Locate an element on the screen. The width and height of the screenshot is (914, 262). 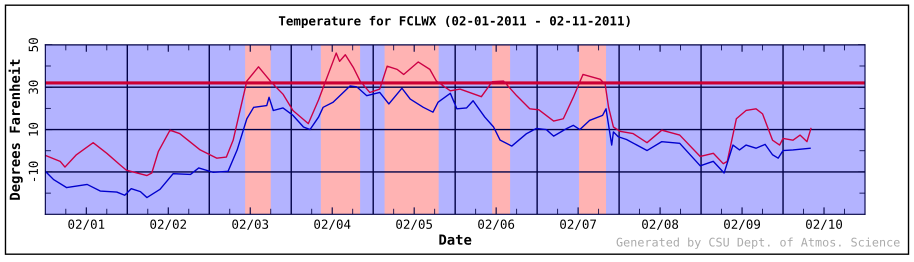
y-tick-label: 30 is located at coordinates (33, 87).